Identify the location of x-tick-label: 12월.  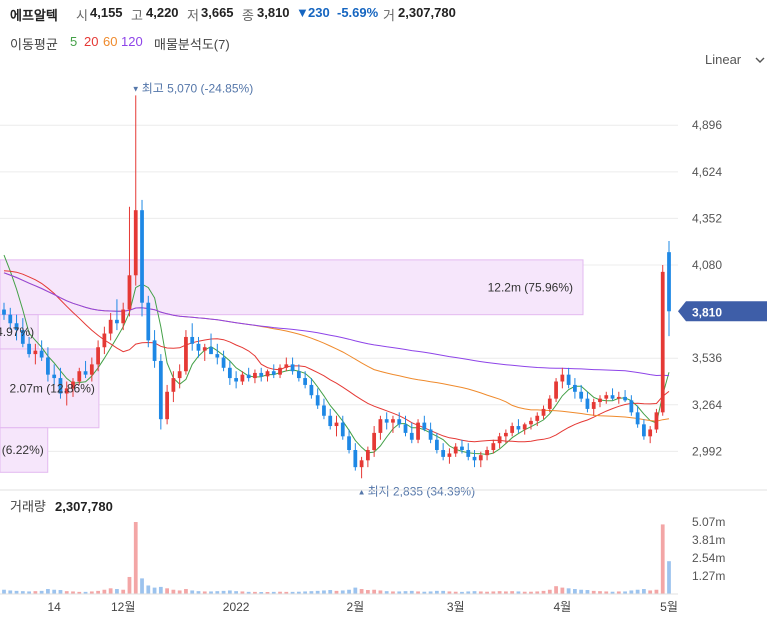
(123, 607).